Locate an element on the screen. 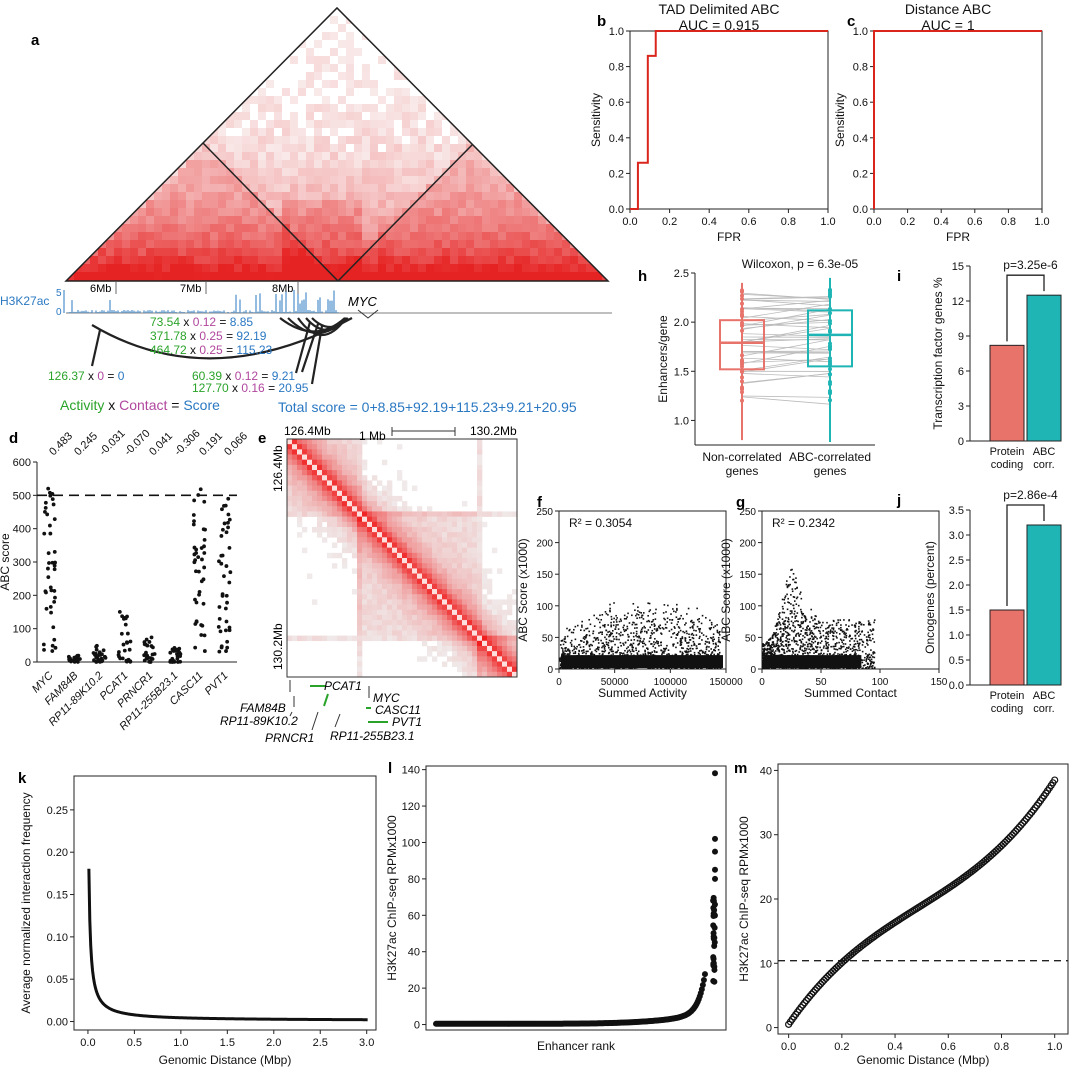 The image size is (1080, 1068). pair-line is located at coordinates (786, 333).